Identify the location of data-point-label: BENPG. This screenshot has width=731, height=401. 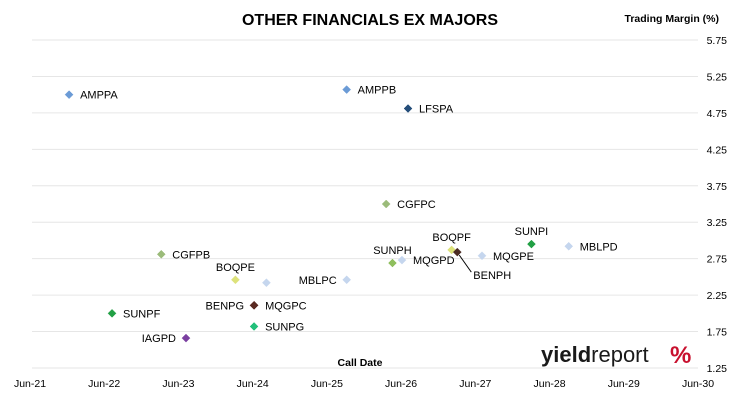
(225, 306).